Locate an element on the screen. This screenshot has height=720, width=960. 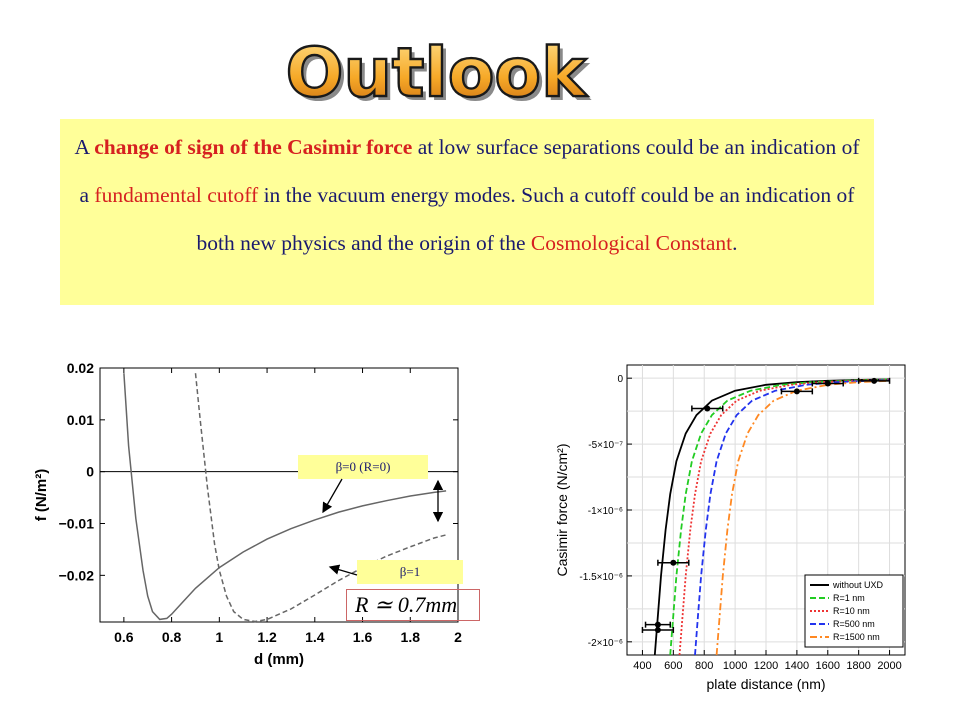
plot-frame is located at coordinates (279, 495).